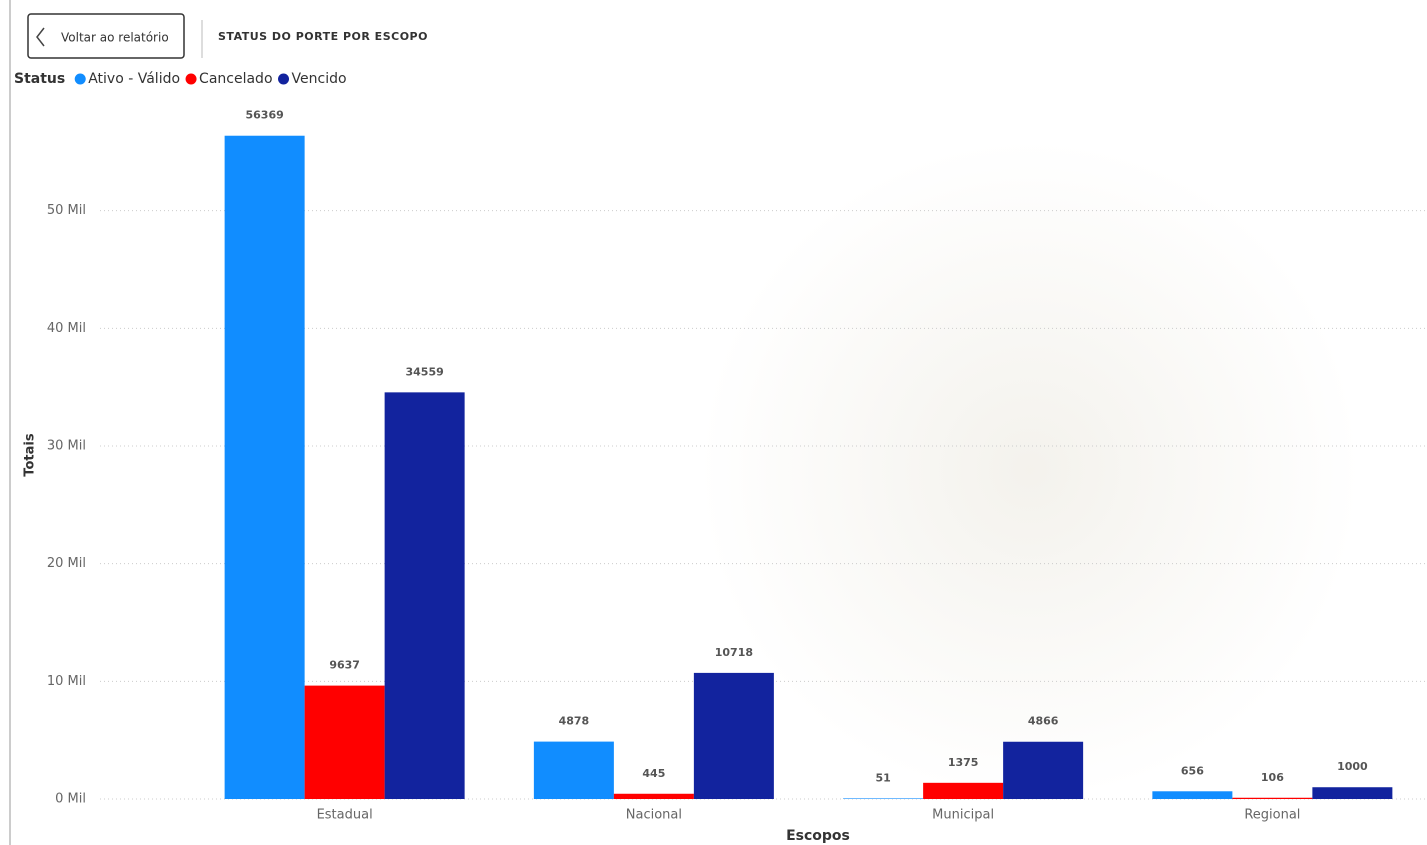 The width and height of the screenshot is (1427, 845). I want to click on data-label: 34559, so click(424, 371).